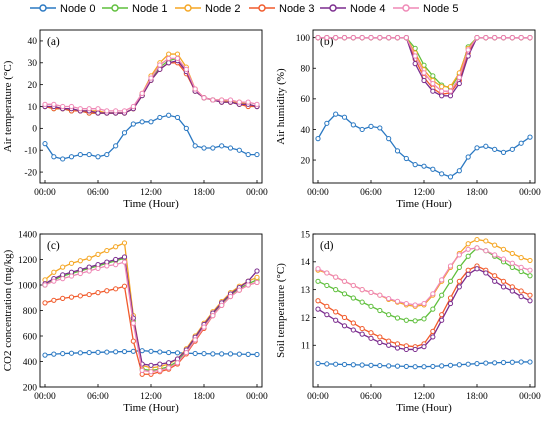  What do you see at coordinates (33, 86) in the screenshot?
I see `y-tick-label: 20` at bounding box center [33, 86].